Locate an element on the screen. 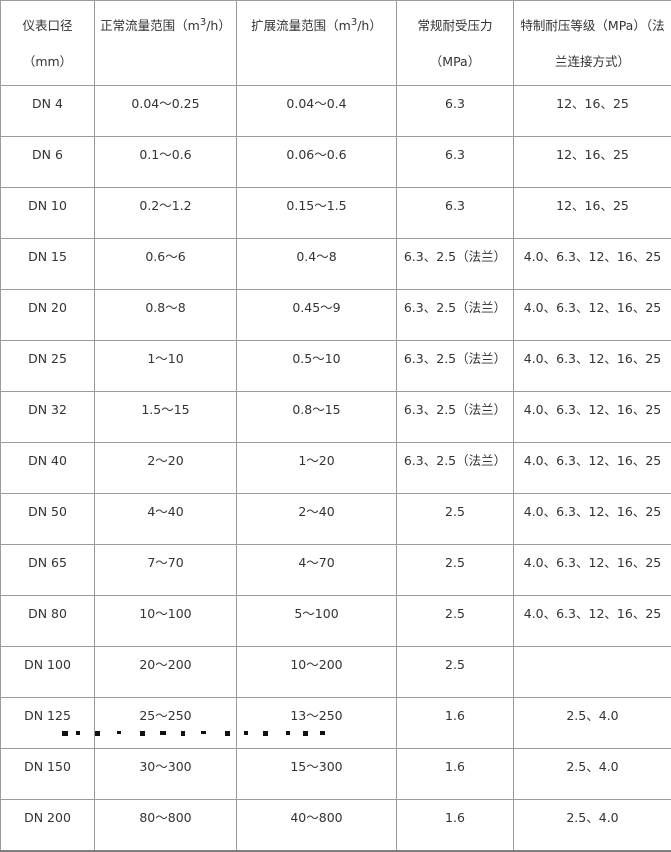 The width and height of the screenshot is (671, 852). cell-normal-flow: 4～40 is located at coordinates (166, 519).